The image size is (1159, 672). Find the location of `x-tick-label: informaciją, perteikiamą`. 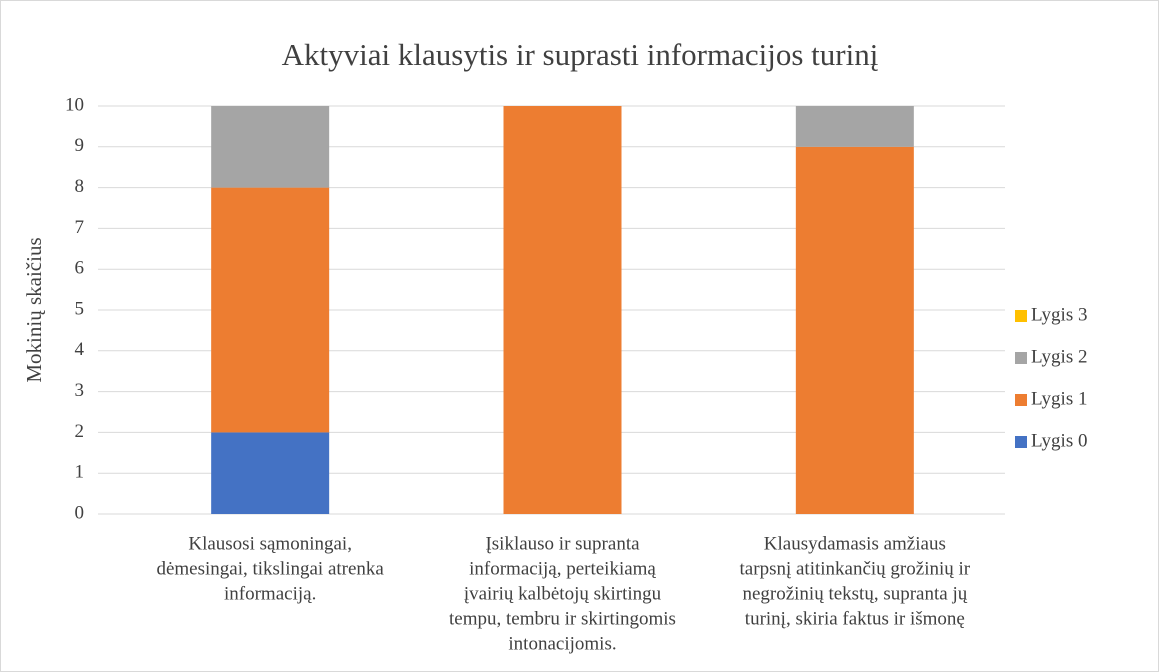

x-tick-label: informaciją, perteikiamą is located at coordinates (562, 568).